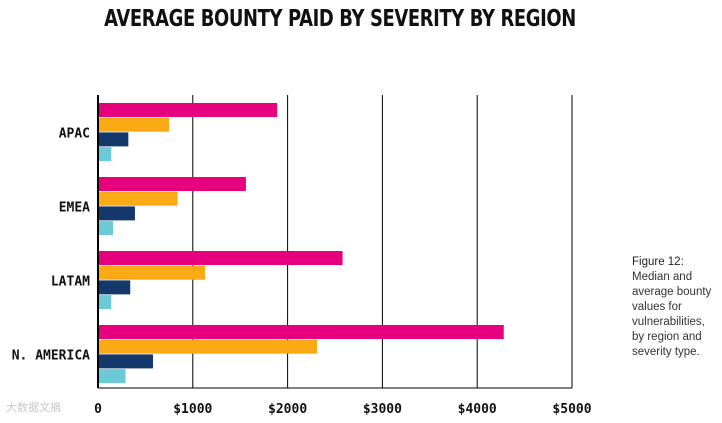 The width and height of the screenshot is (722, 423). I want to click on x-tick-label-2: $2000, so click(287, 409).